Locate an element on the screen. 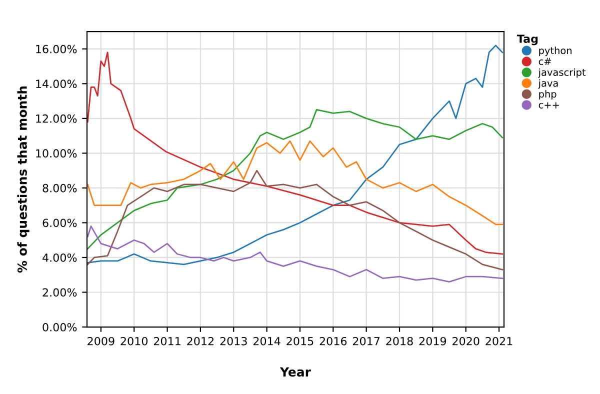 The height and width of the screenshot is (394, 600). legend-title: Tag is located at coordinates (527, 40).